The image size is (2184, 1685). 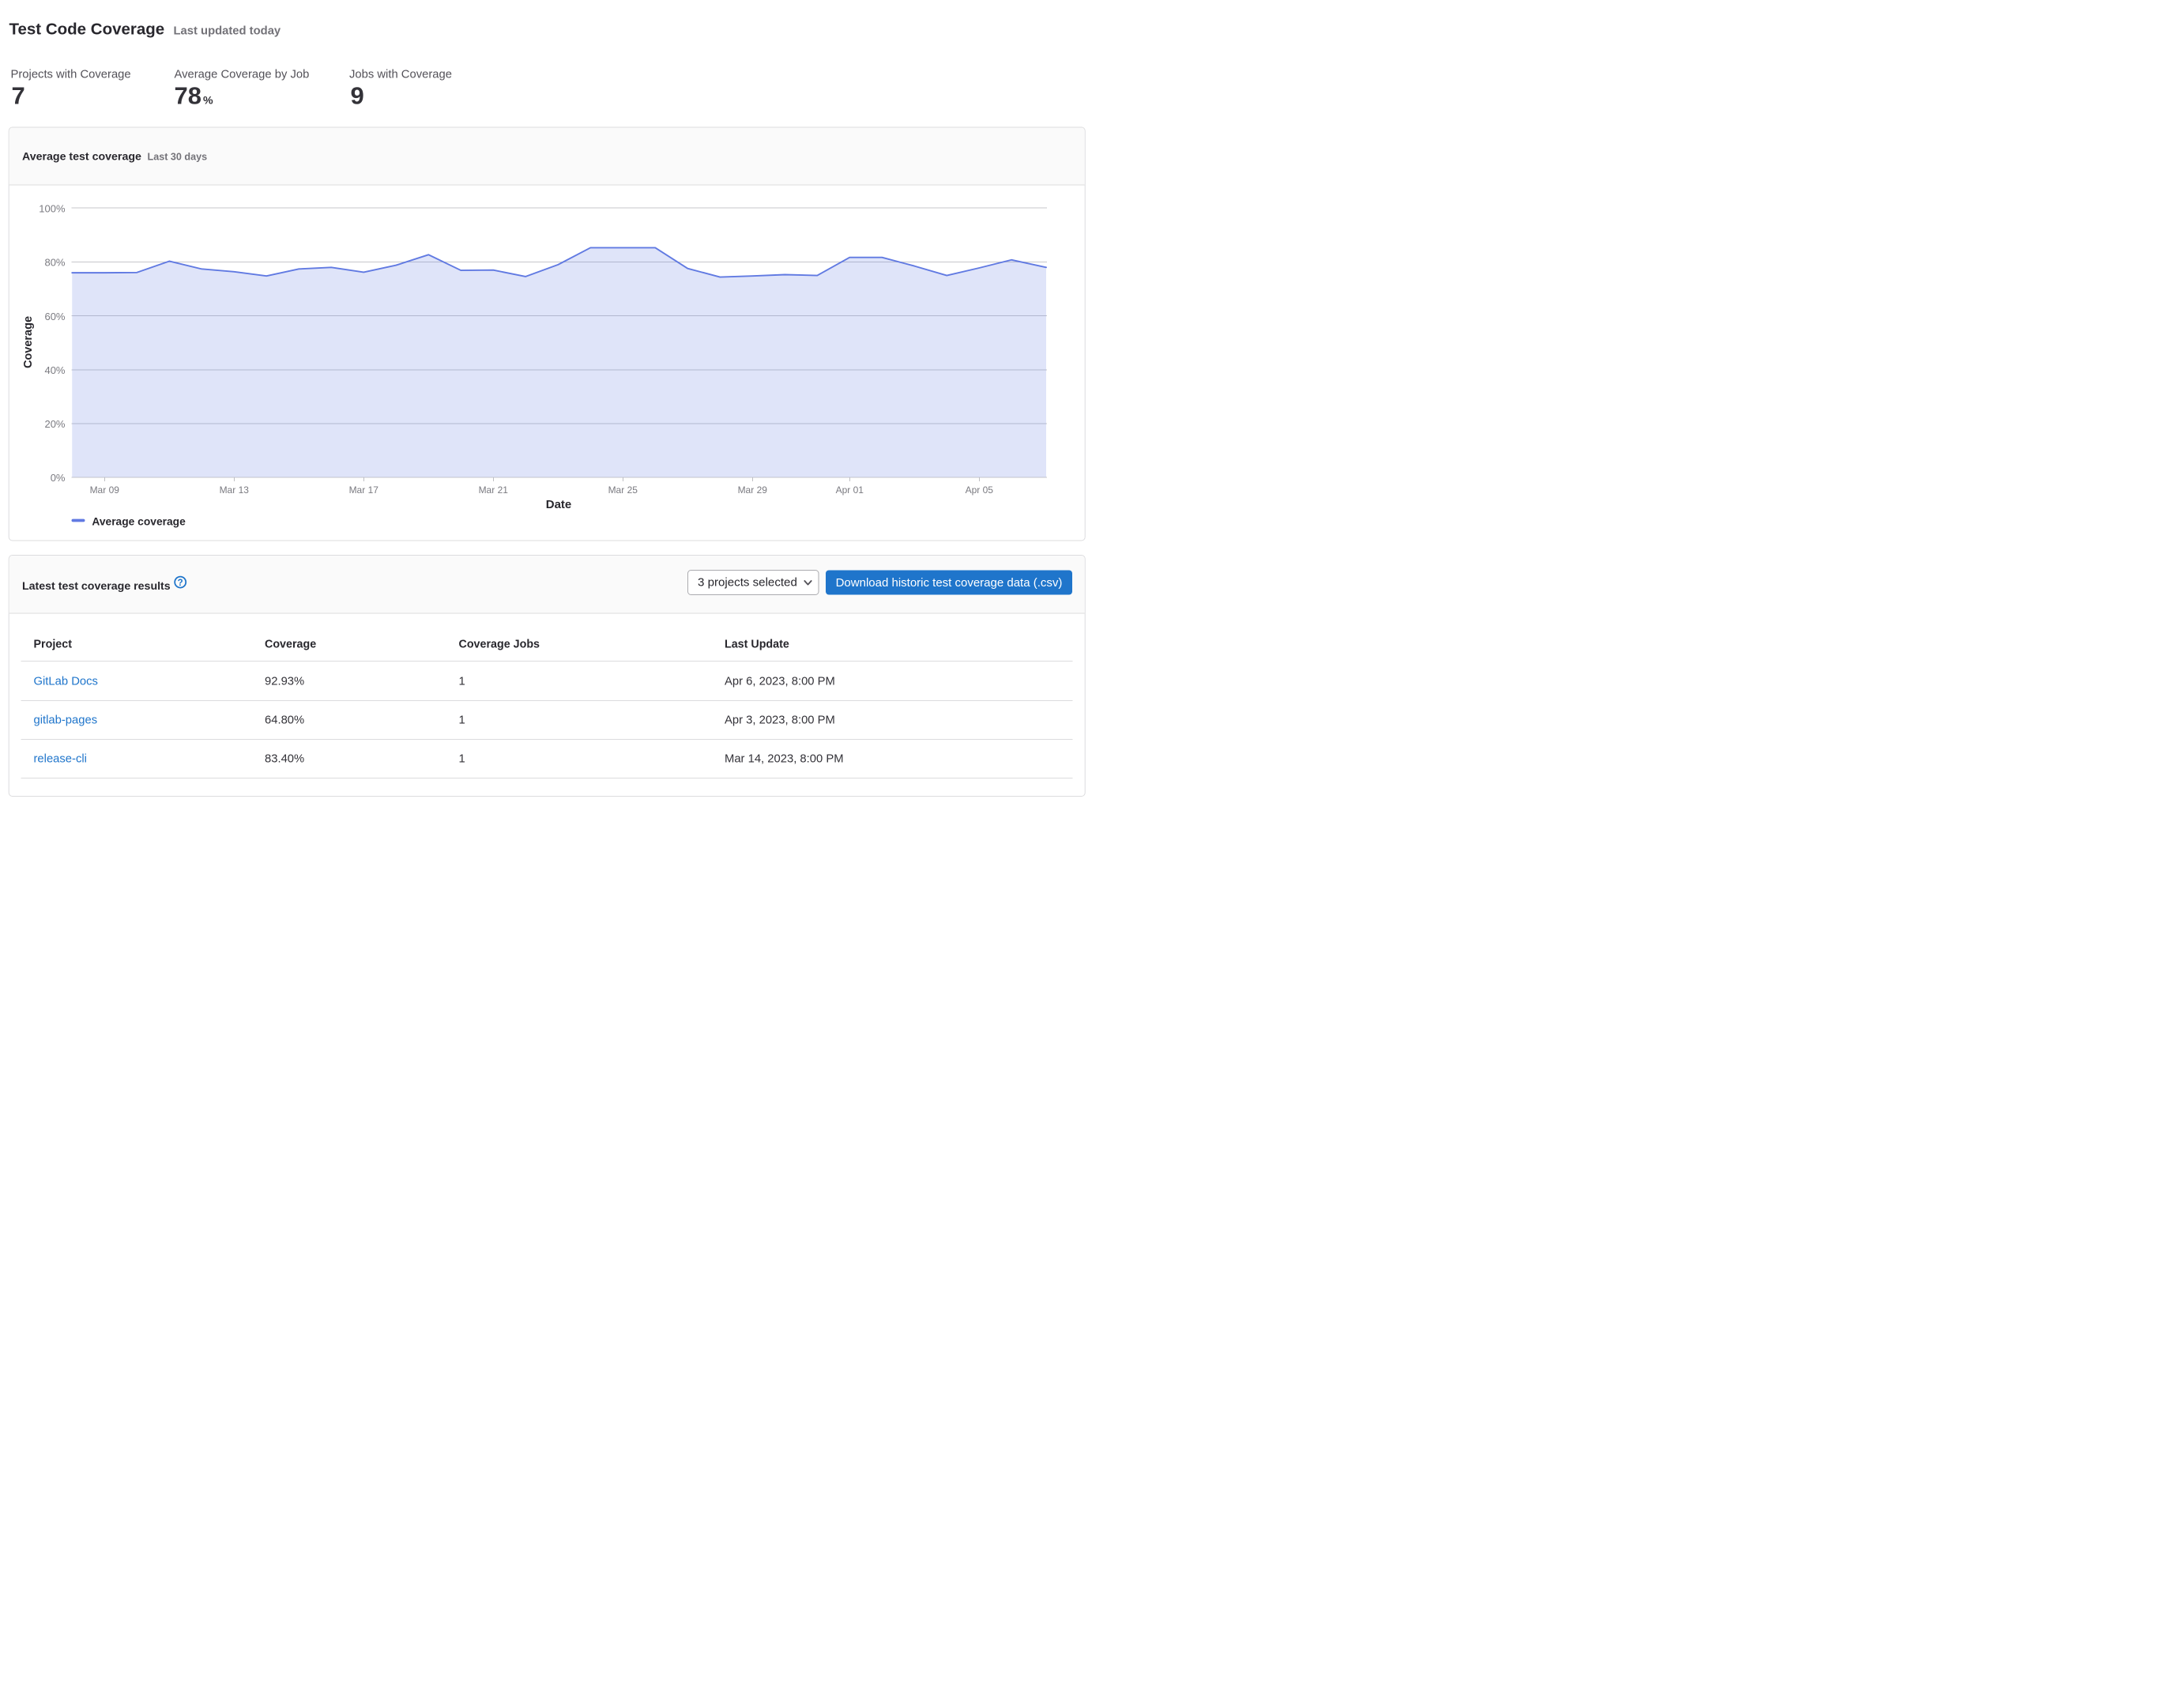 What do you see at coordinates (780, 720) in the screenshot?
I see `svg-text: Apr 3, 2023, 8:00 PM` at bounding box center [780, 720].